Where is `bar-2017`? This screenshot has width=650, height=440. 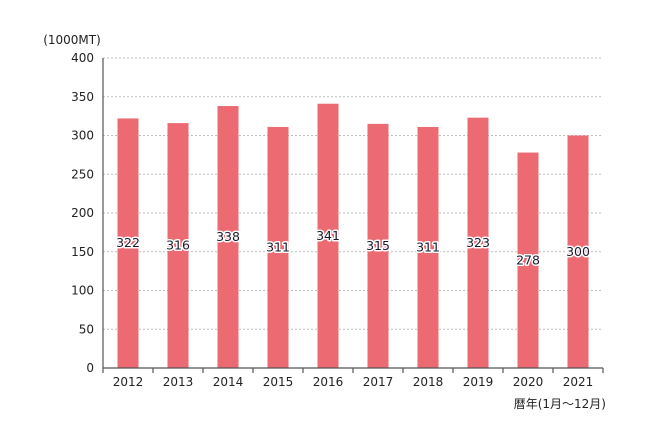
bar-2017 is located at coordinates (378, 245).